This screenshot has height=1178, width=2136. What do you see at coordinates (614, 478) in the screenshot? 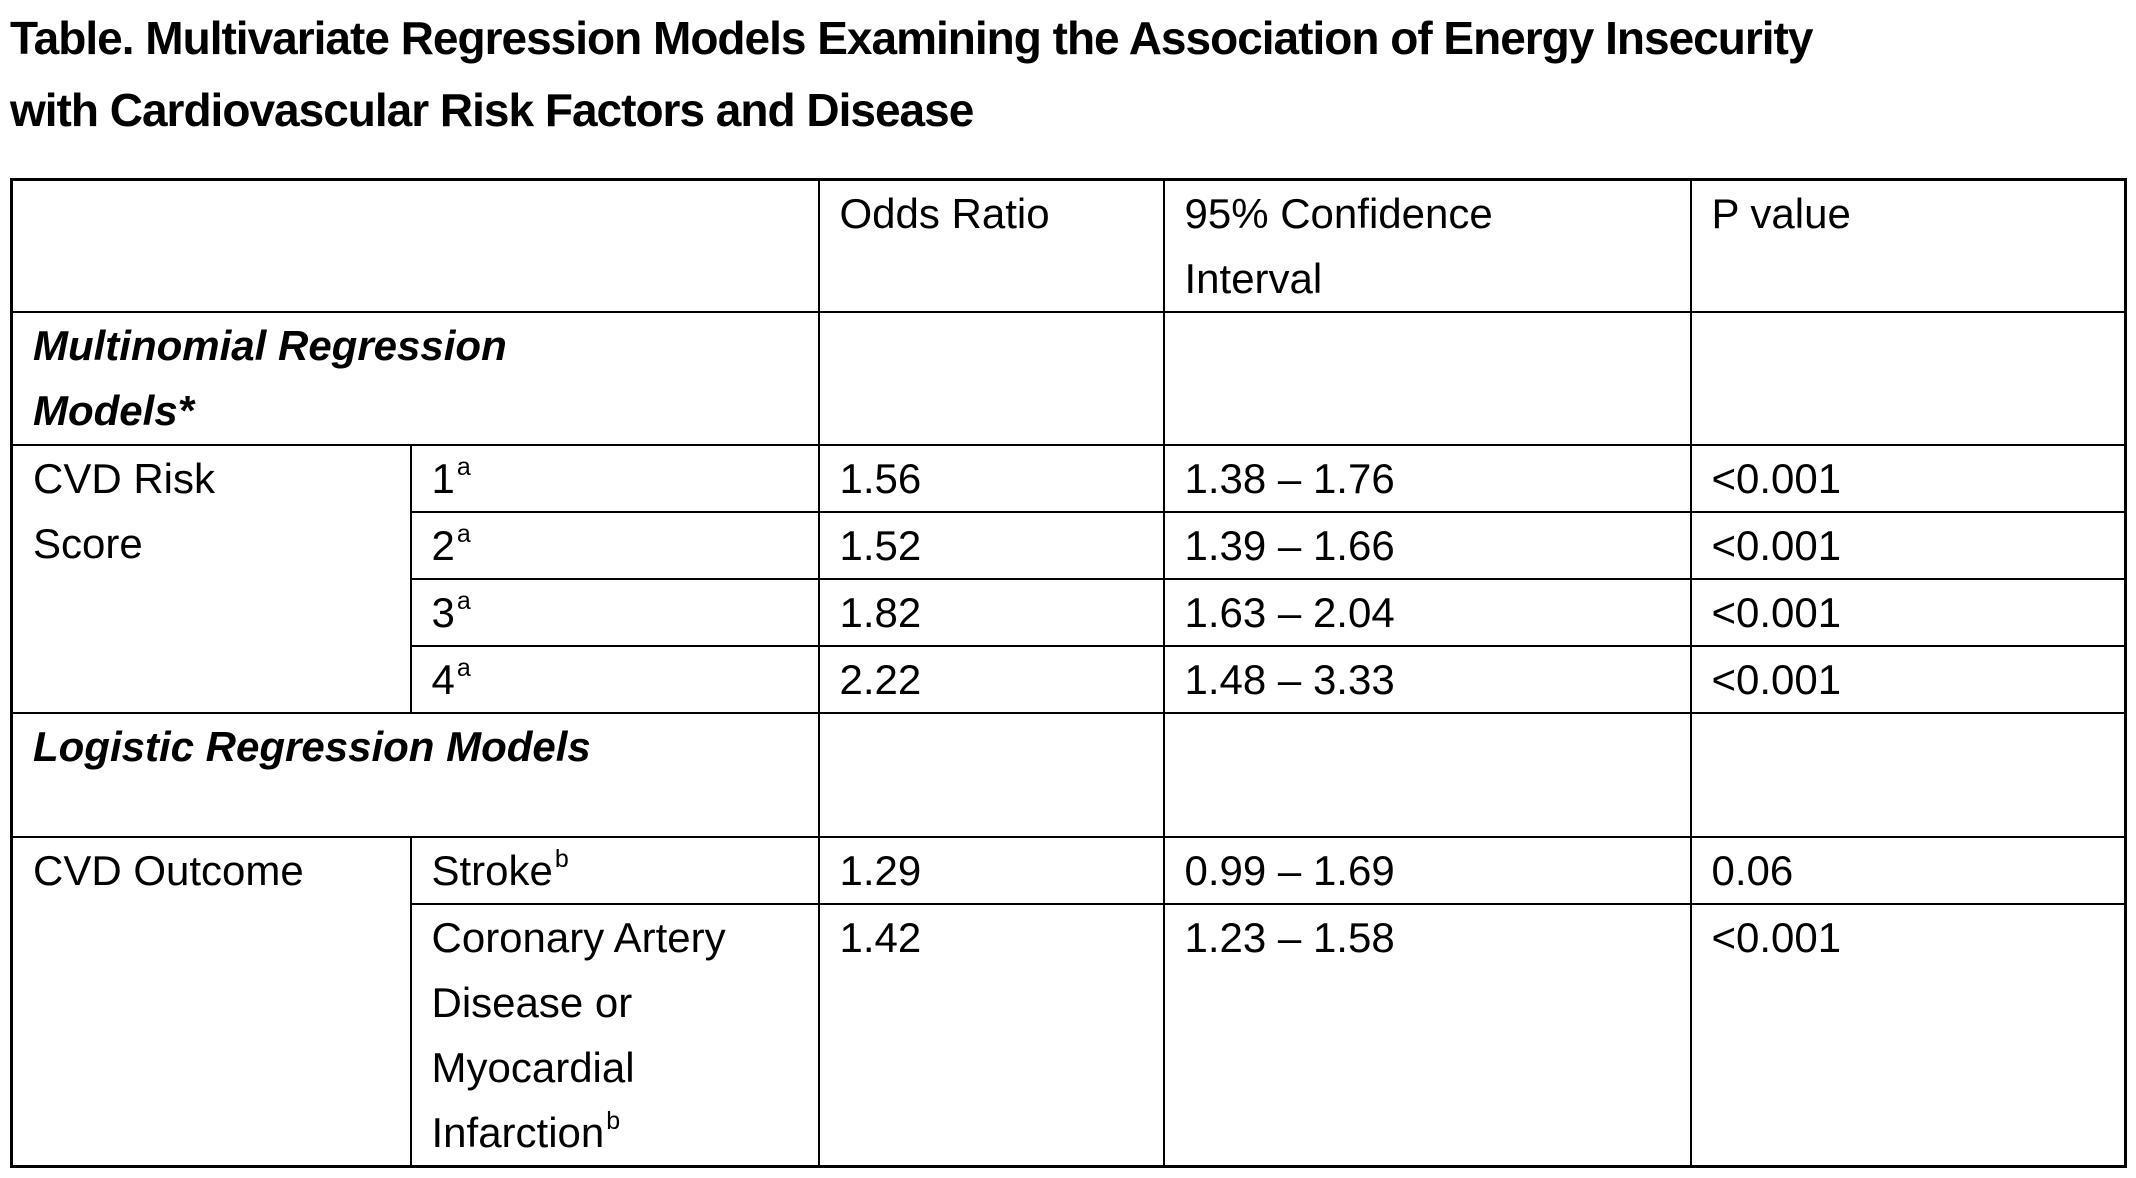
I see `row-label-quartile-1: 1a` at bounding box center [614, 478].